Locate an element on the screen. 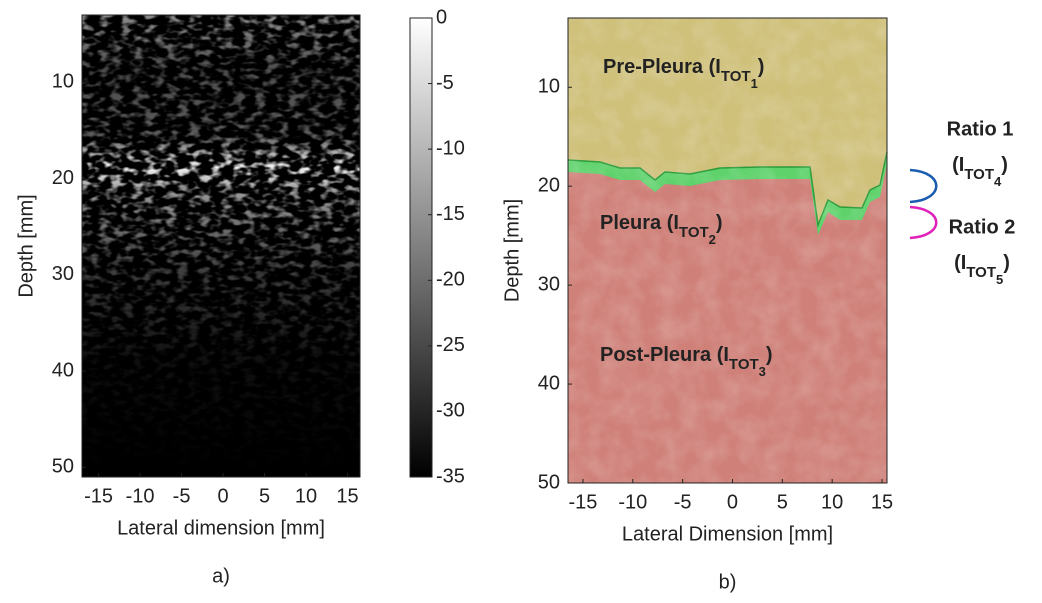  subscript-index: 2 is located at coordinates (712, 239).